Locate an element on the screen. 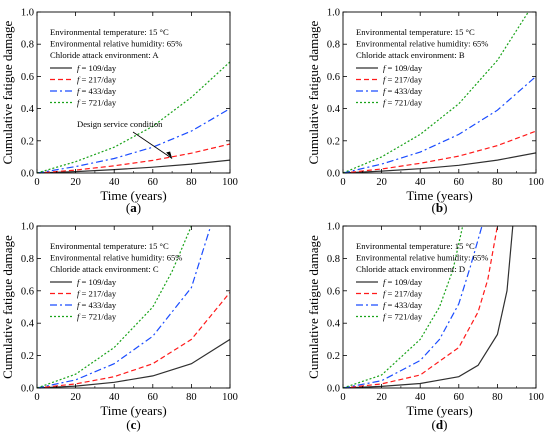 The image size is (550, 443). info-line: Chloride attack environment: A is located at coordinates (104, 55).